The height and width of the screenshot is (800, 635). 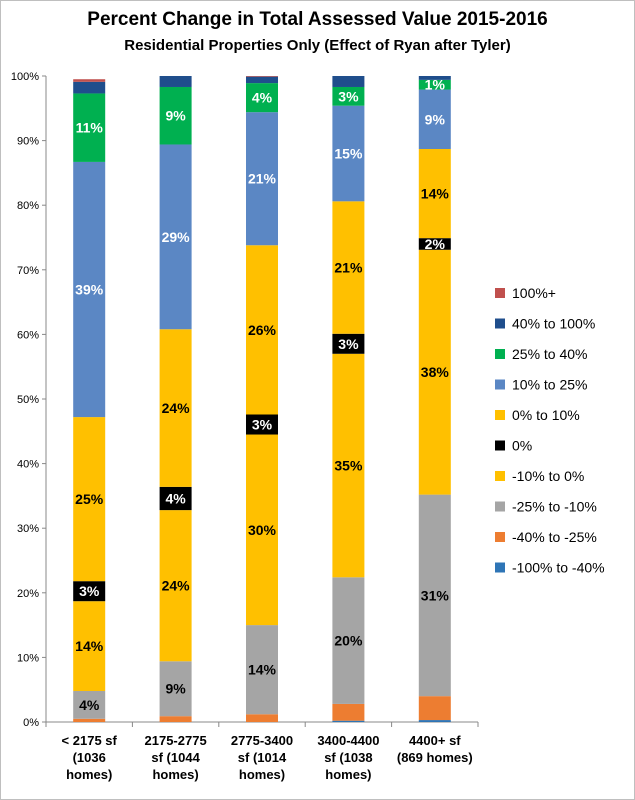 What do you see at coordinates (28, 142) in the screenshot?
I see `y-tick-label: 90%` at bounding box center [28, 142].